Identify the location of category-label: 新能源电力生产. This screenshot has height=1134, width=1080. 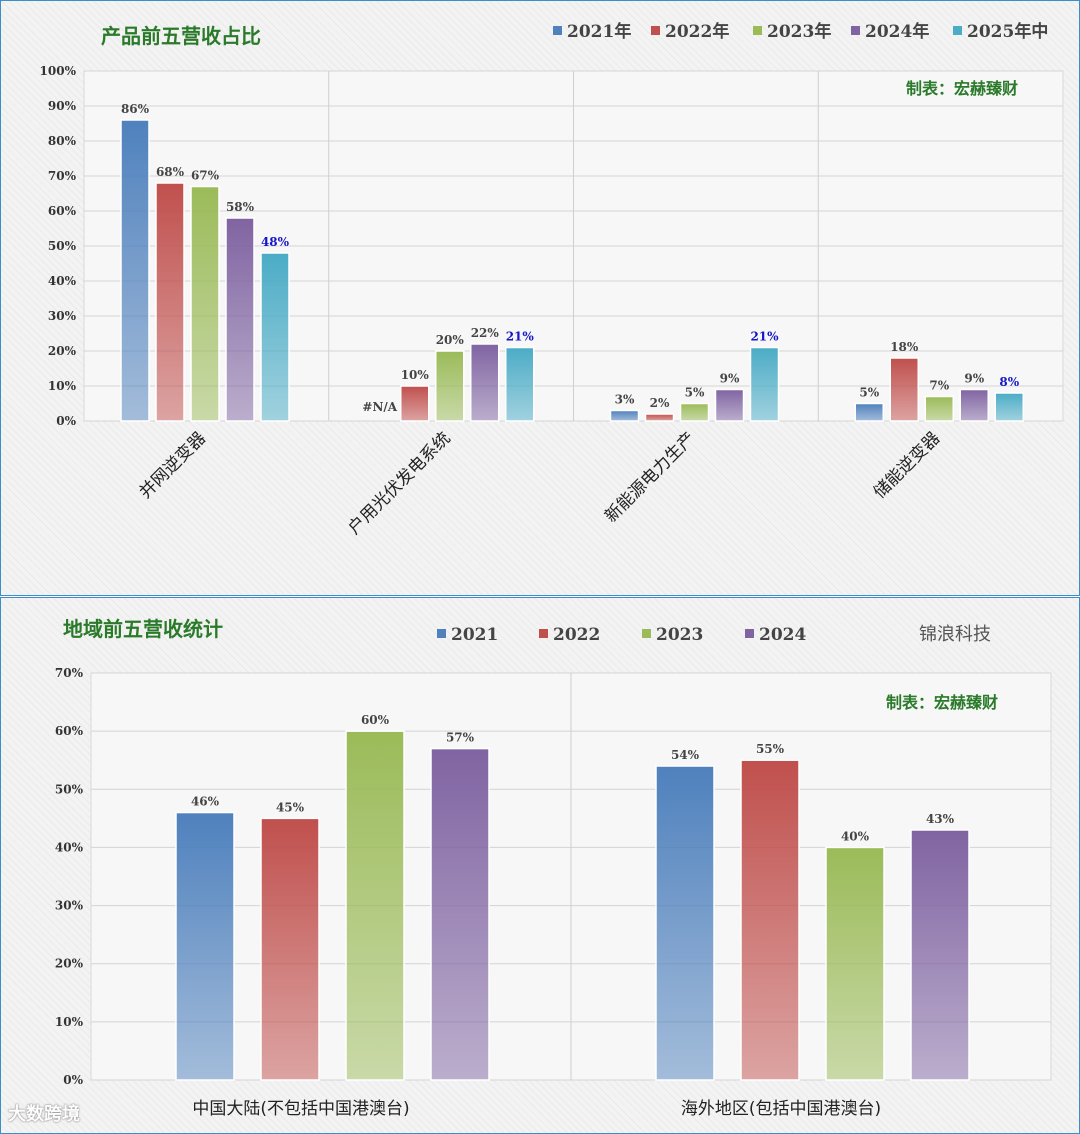
(650, 477).